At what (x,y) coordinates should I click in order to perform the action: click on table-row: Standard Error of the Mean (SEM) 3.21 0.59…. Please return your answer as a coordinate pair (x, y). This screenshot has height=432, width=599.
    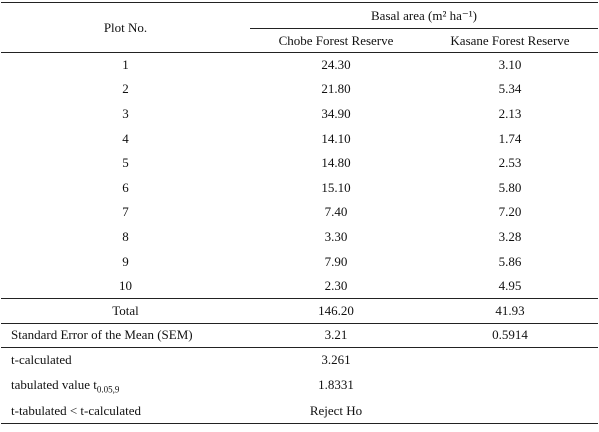
    Looking at the image, I should click on (299, 335).